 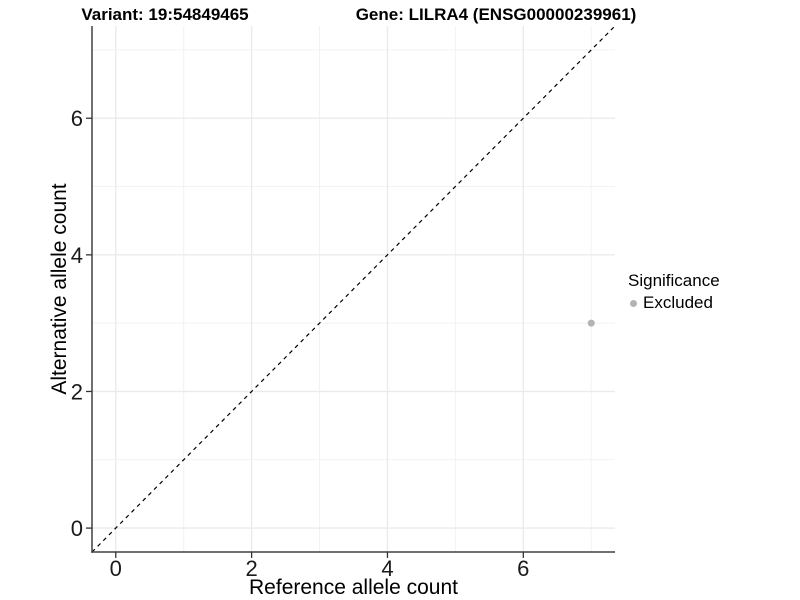 What do you see at coordinates (77, 391) in the screenshot?
I see `y-tick-label: 2` at bounding box center [77, 391].